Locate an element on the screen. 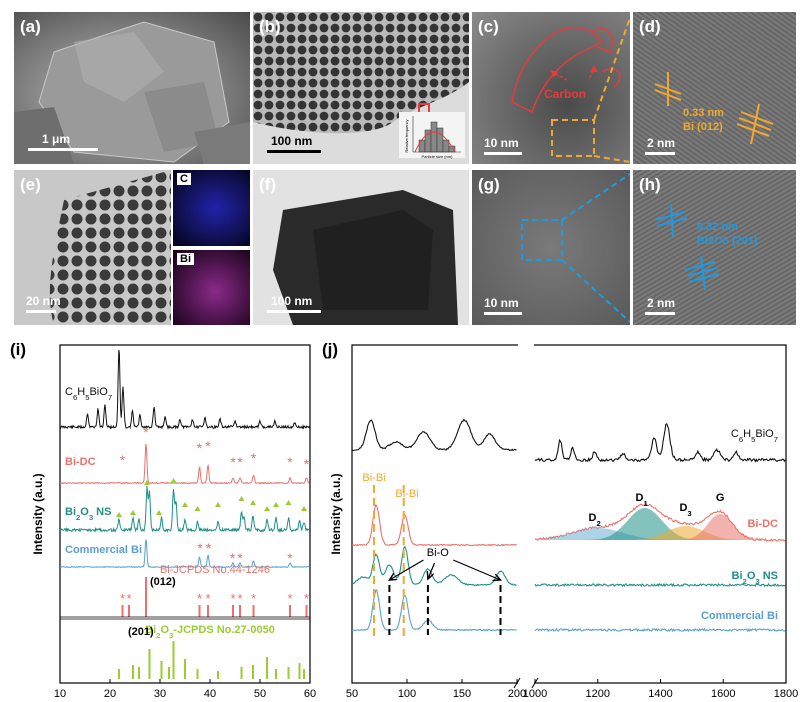  panel-e-scalebar is located at coordinates (41, 311).